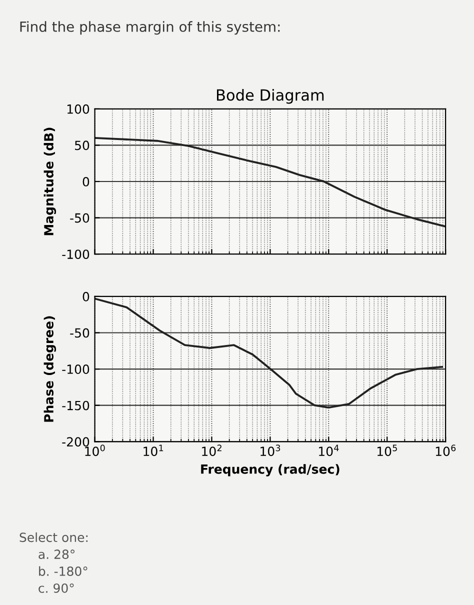  I want to click on text: Select one:, so click(54, 537).